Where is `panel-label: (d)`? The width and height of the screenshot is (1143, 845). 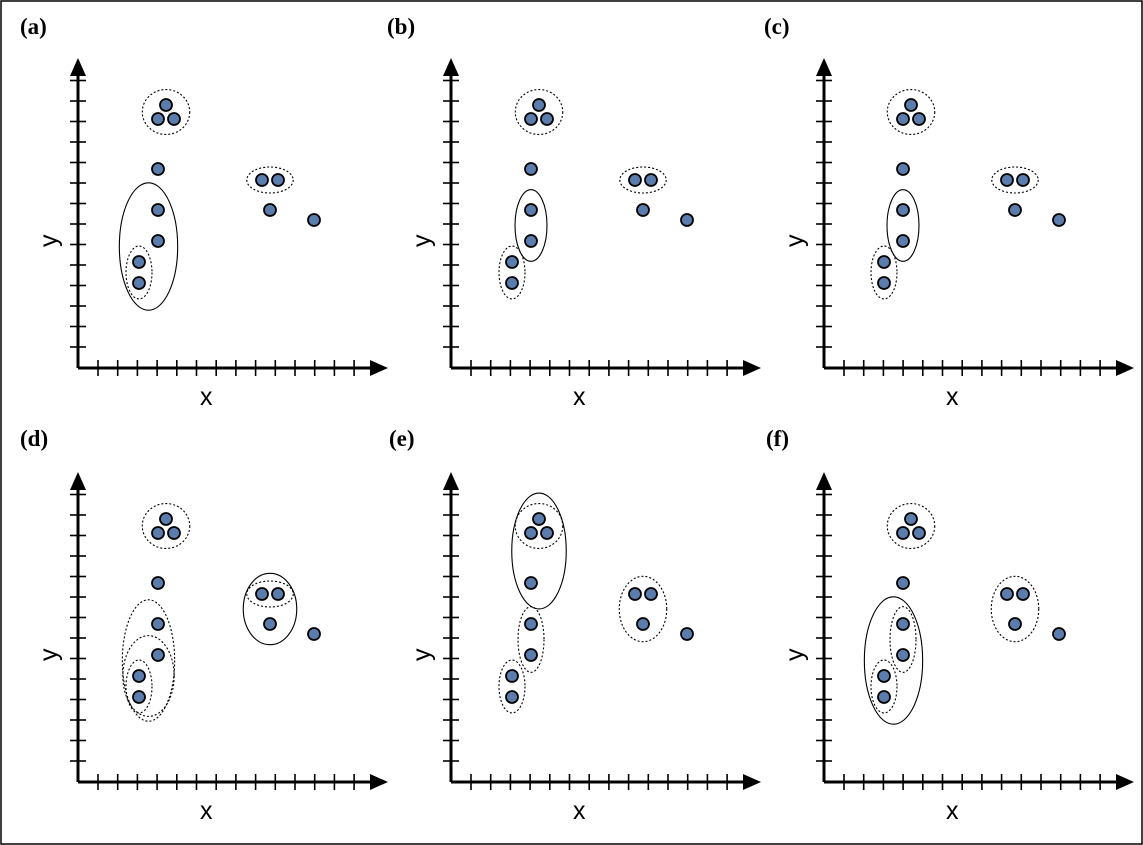
panel-label: (d) is located at coordinates (34, 438).